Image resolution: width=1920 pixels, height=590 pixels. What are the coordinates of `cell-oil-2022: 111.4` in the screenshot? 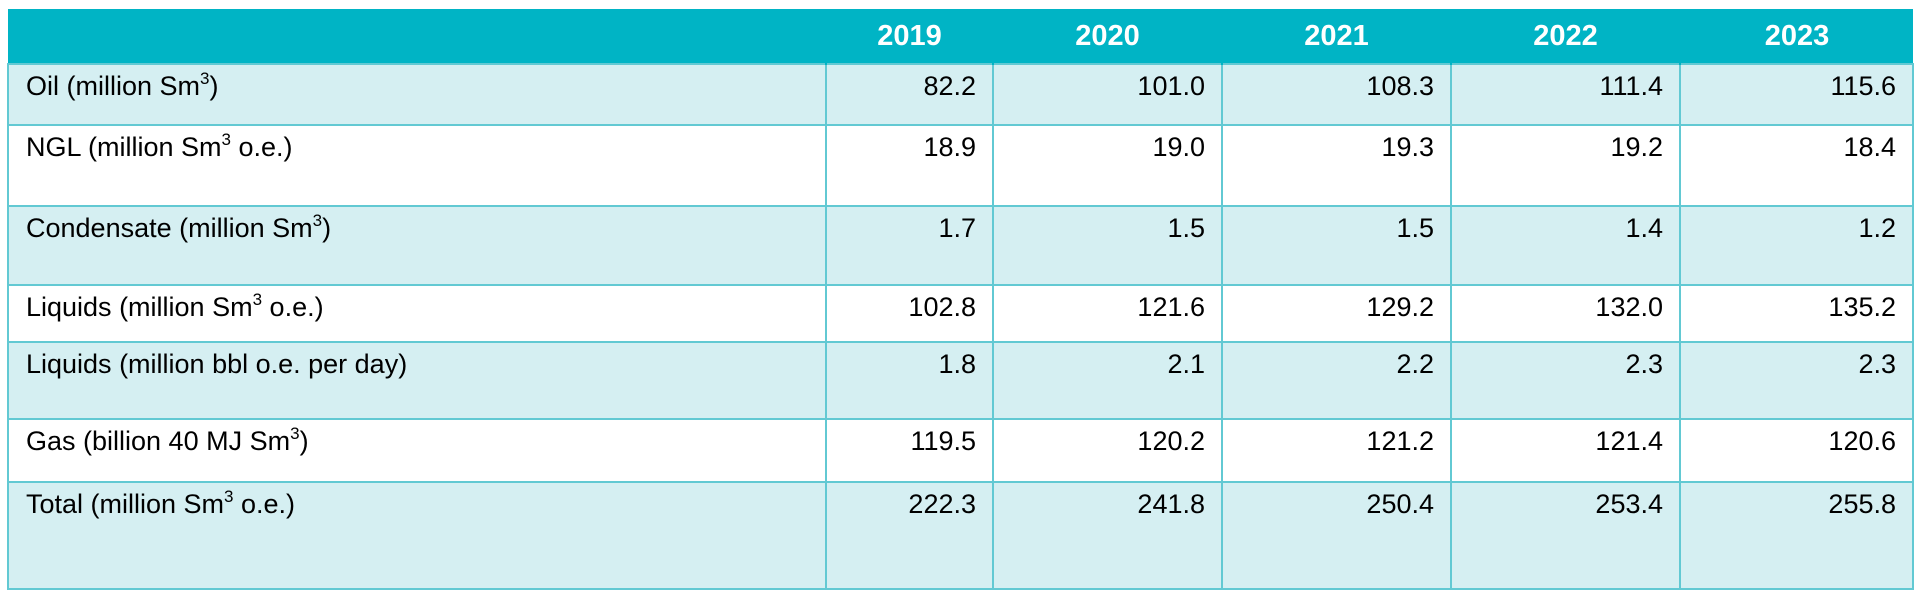 It's located at (1565, 94).